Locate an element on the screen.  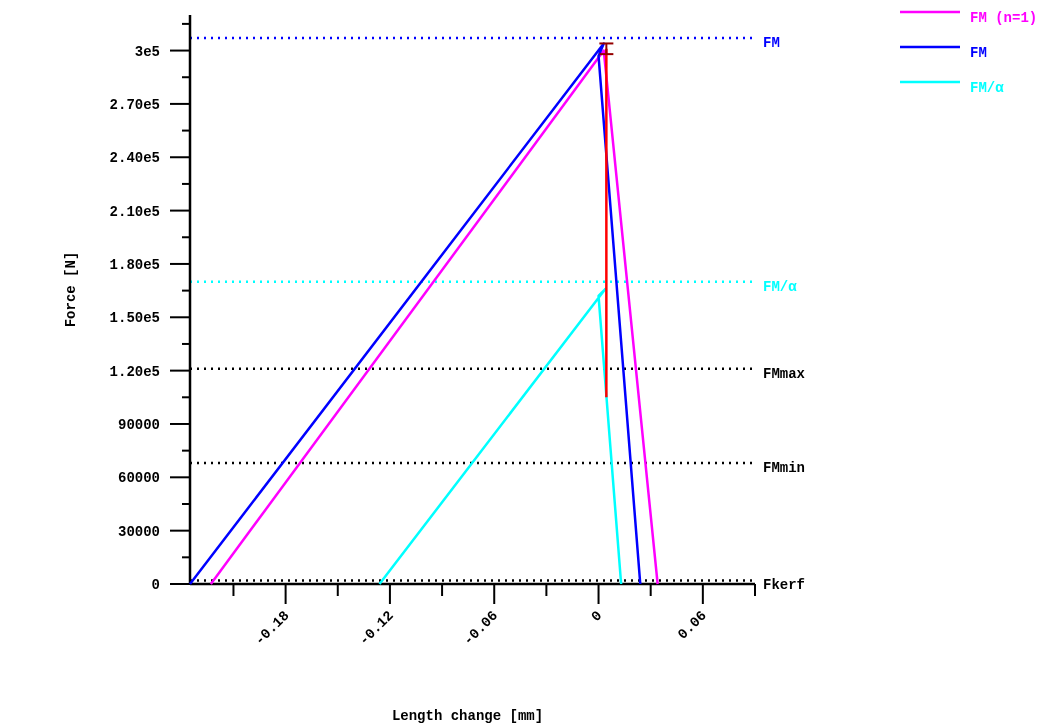
x-axis-title: Length change [mm] is located at coordinates (467, 716).